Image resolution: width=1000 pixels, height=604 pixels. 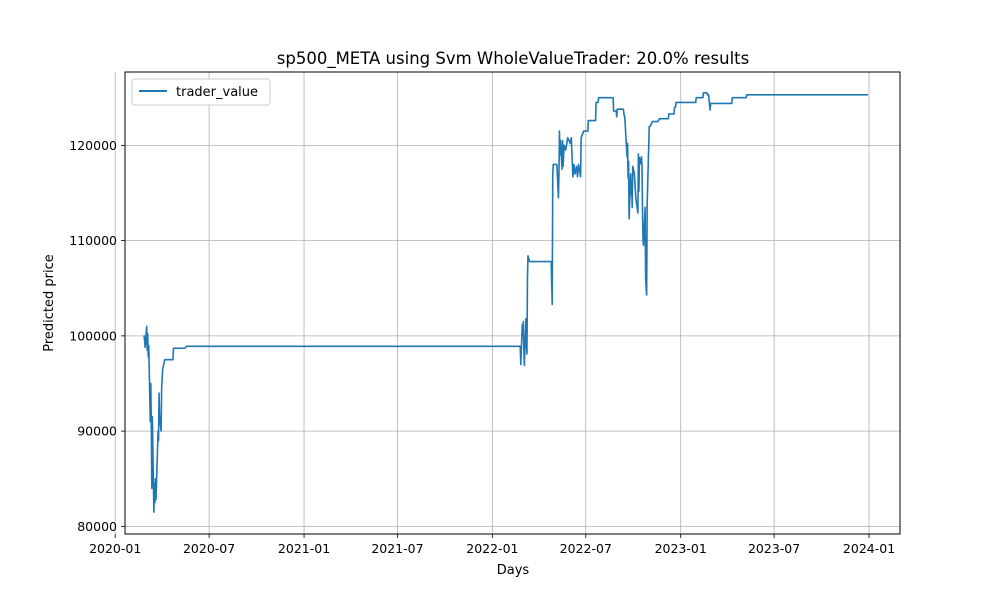 What do you see at coordinates (492, 548) in the screenshot?
I see `x-tick-label: 2022-01` at bounding box center [492, 548].